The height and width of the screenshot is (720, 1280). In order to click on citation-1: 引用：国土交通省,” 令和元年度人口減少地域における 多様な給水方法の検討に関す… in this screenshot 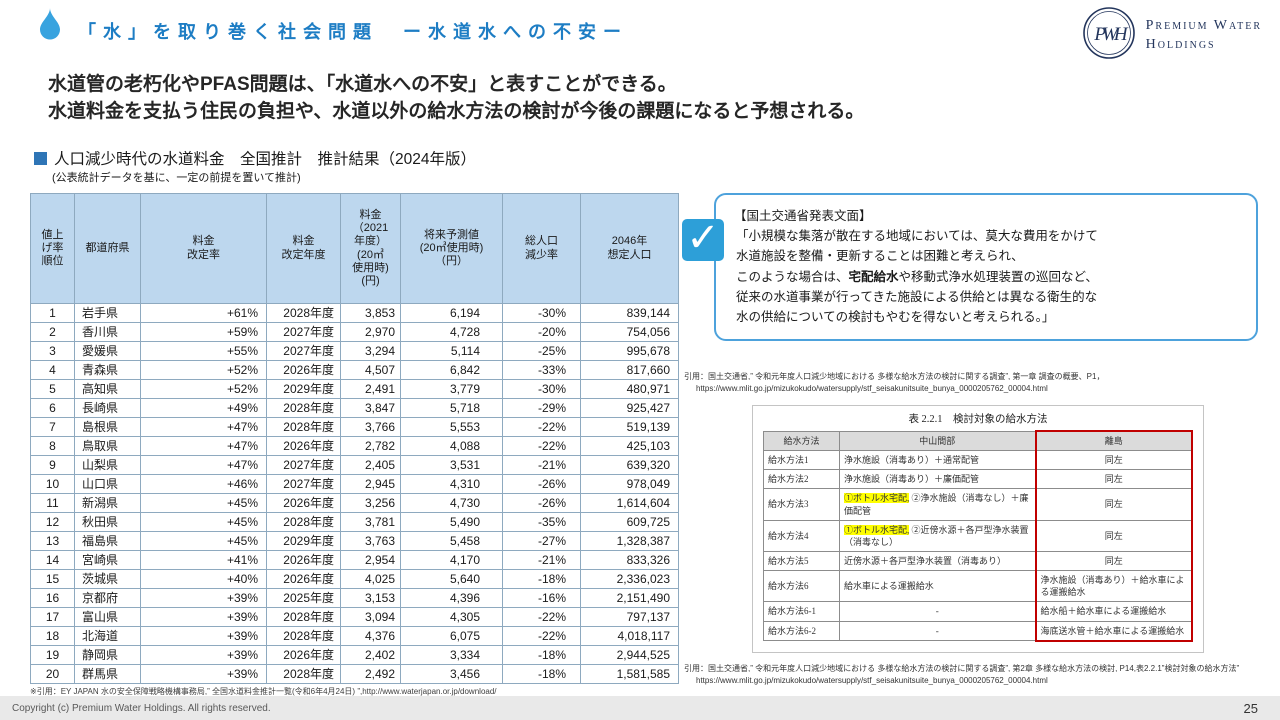, I will do `click(971, 383)`.